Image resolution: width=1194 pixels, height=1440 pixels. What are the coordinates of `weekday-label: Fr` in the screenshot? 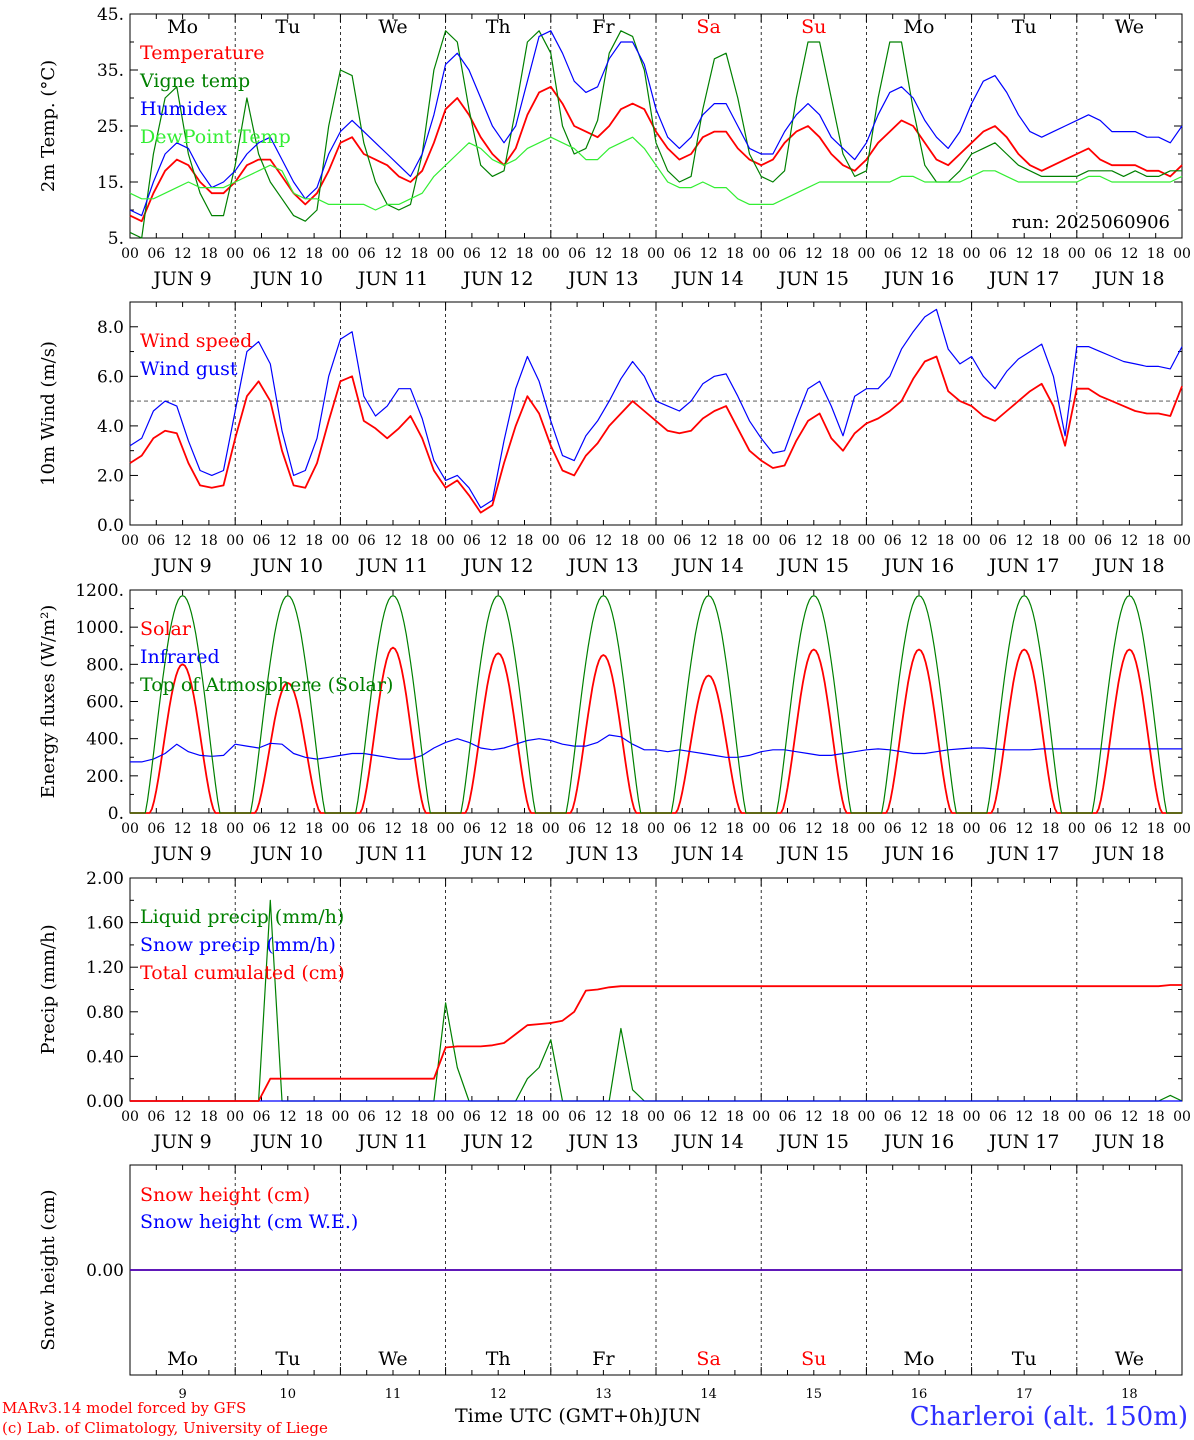 It's located at (603, 1359).